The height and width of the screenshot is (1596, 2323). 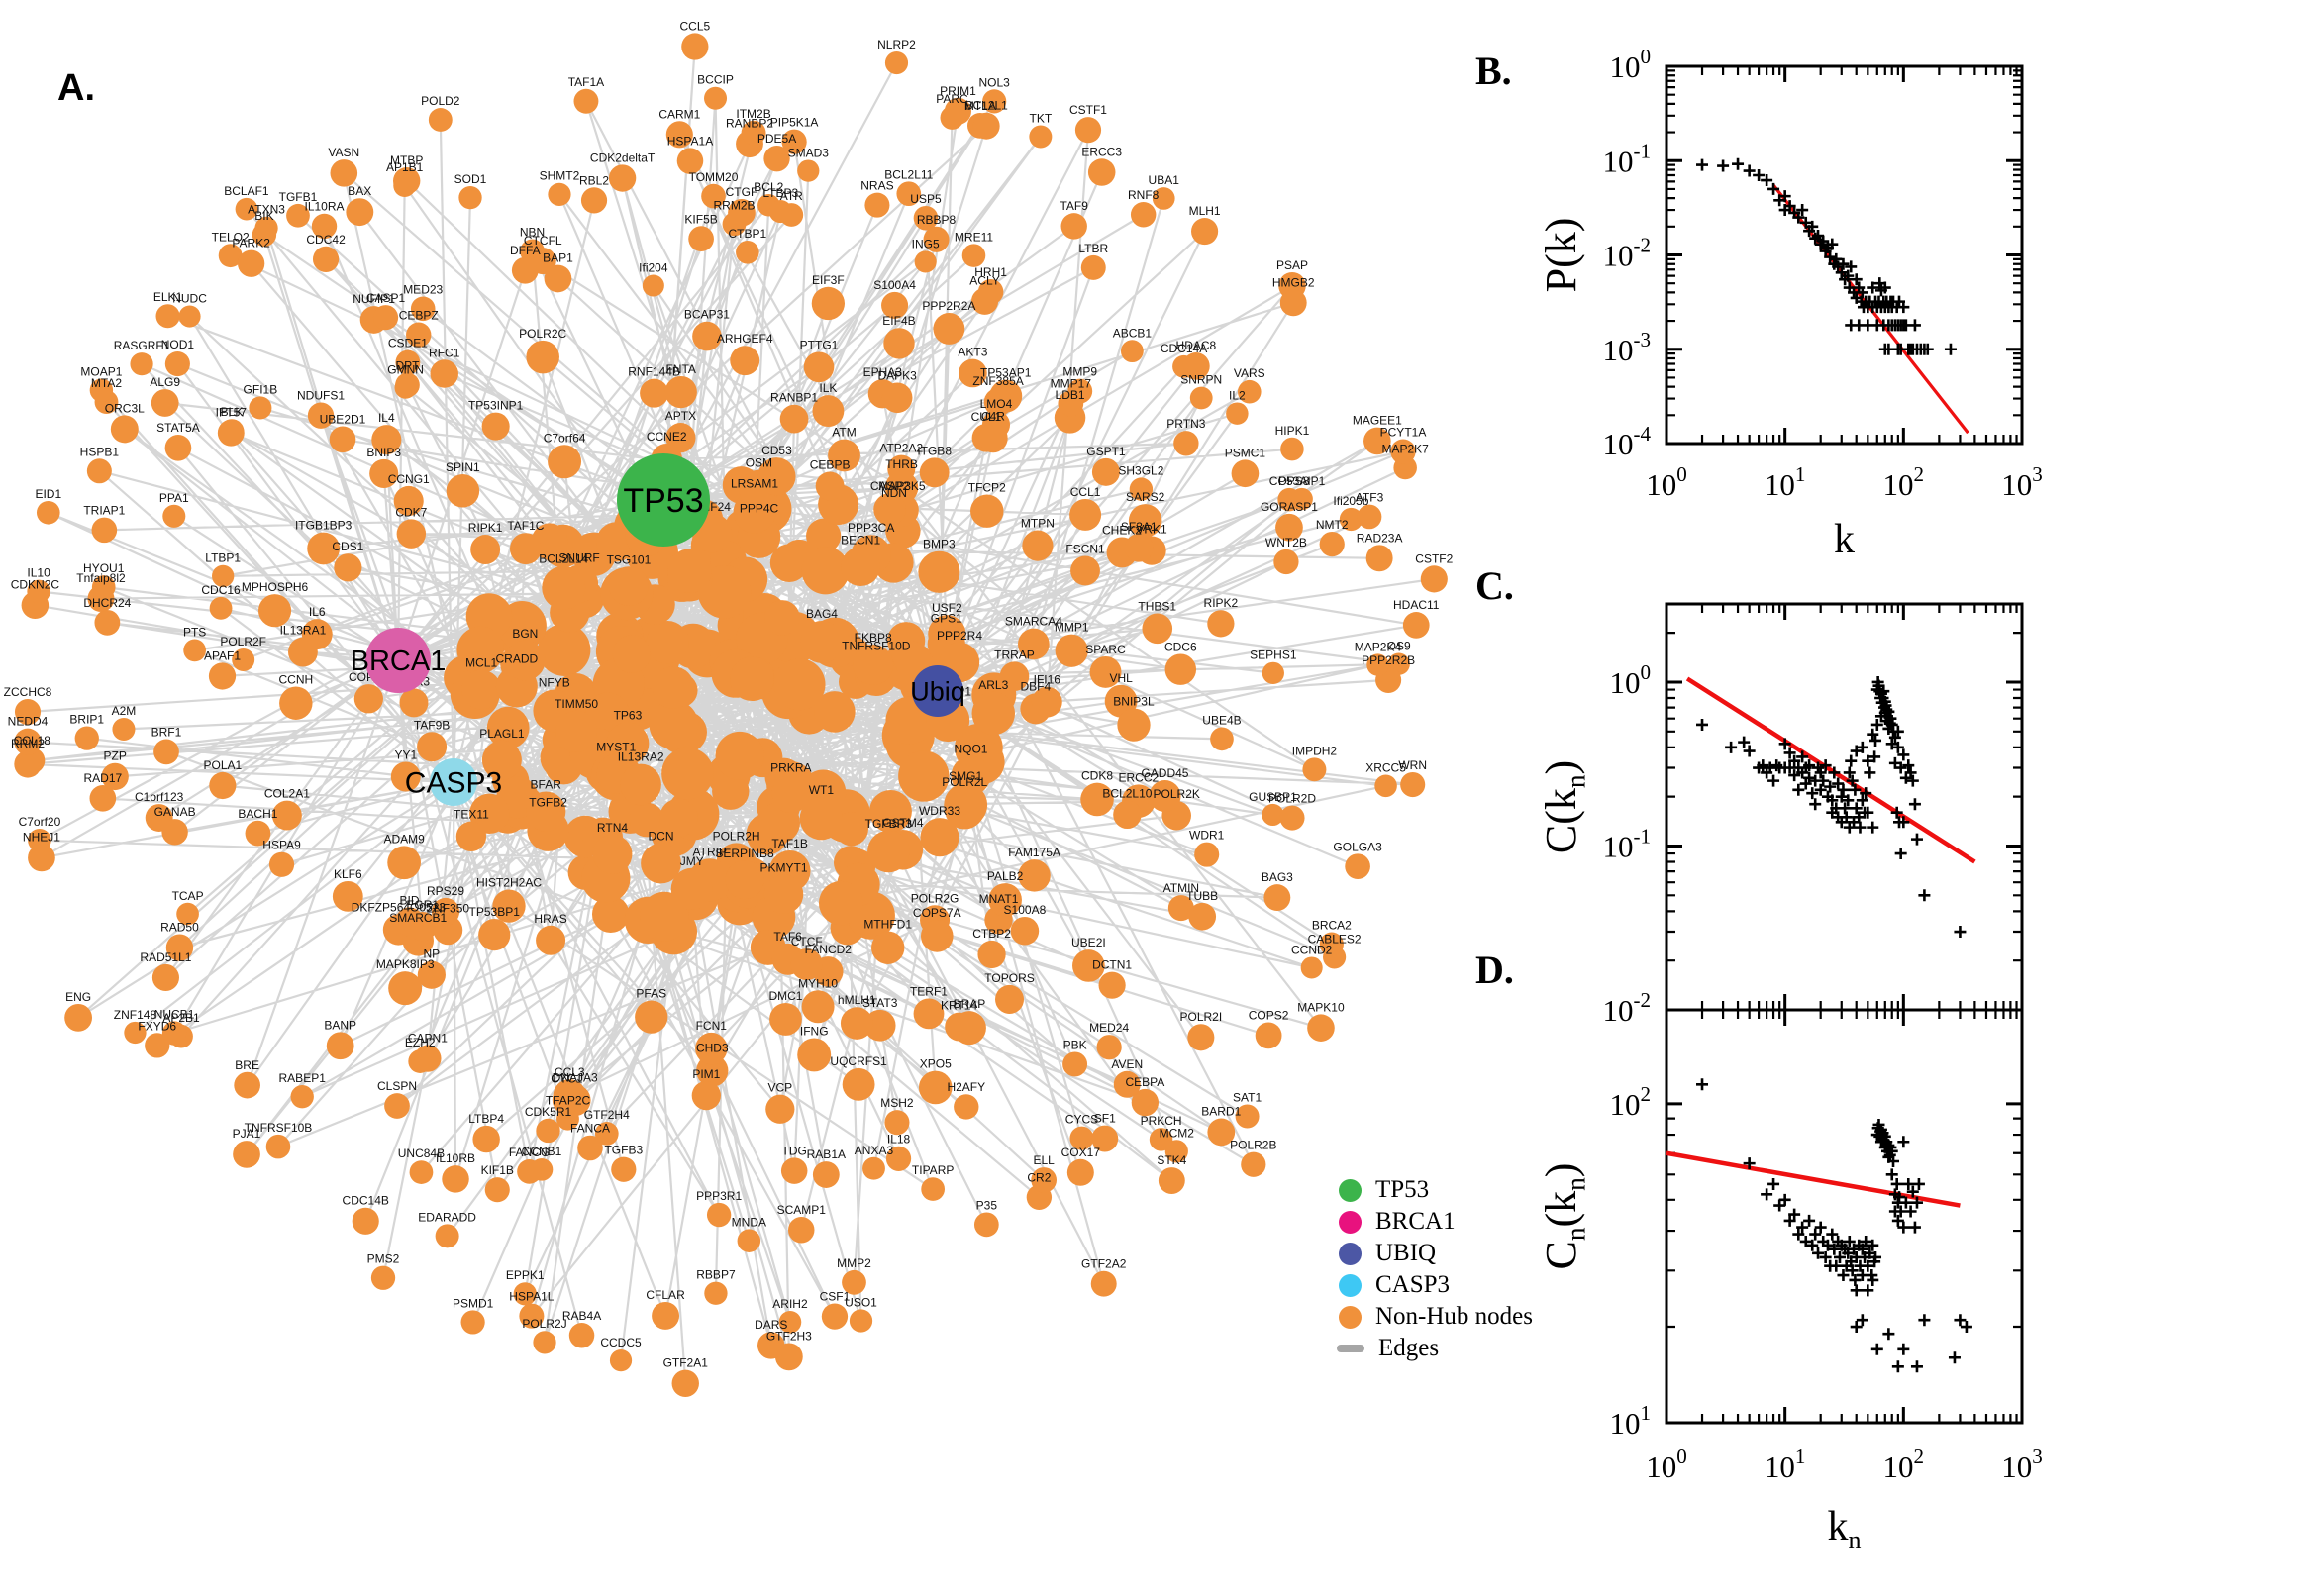 What do you see at coordinates (1104, 1264) in the screenshot?
I see `node-label: GTF2A2` at bounding box center [1104, 1264].